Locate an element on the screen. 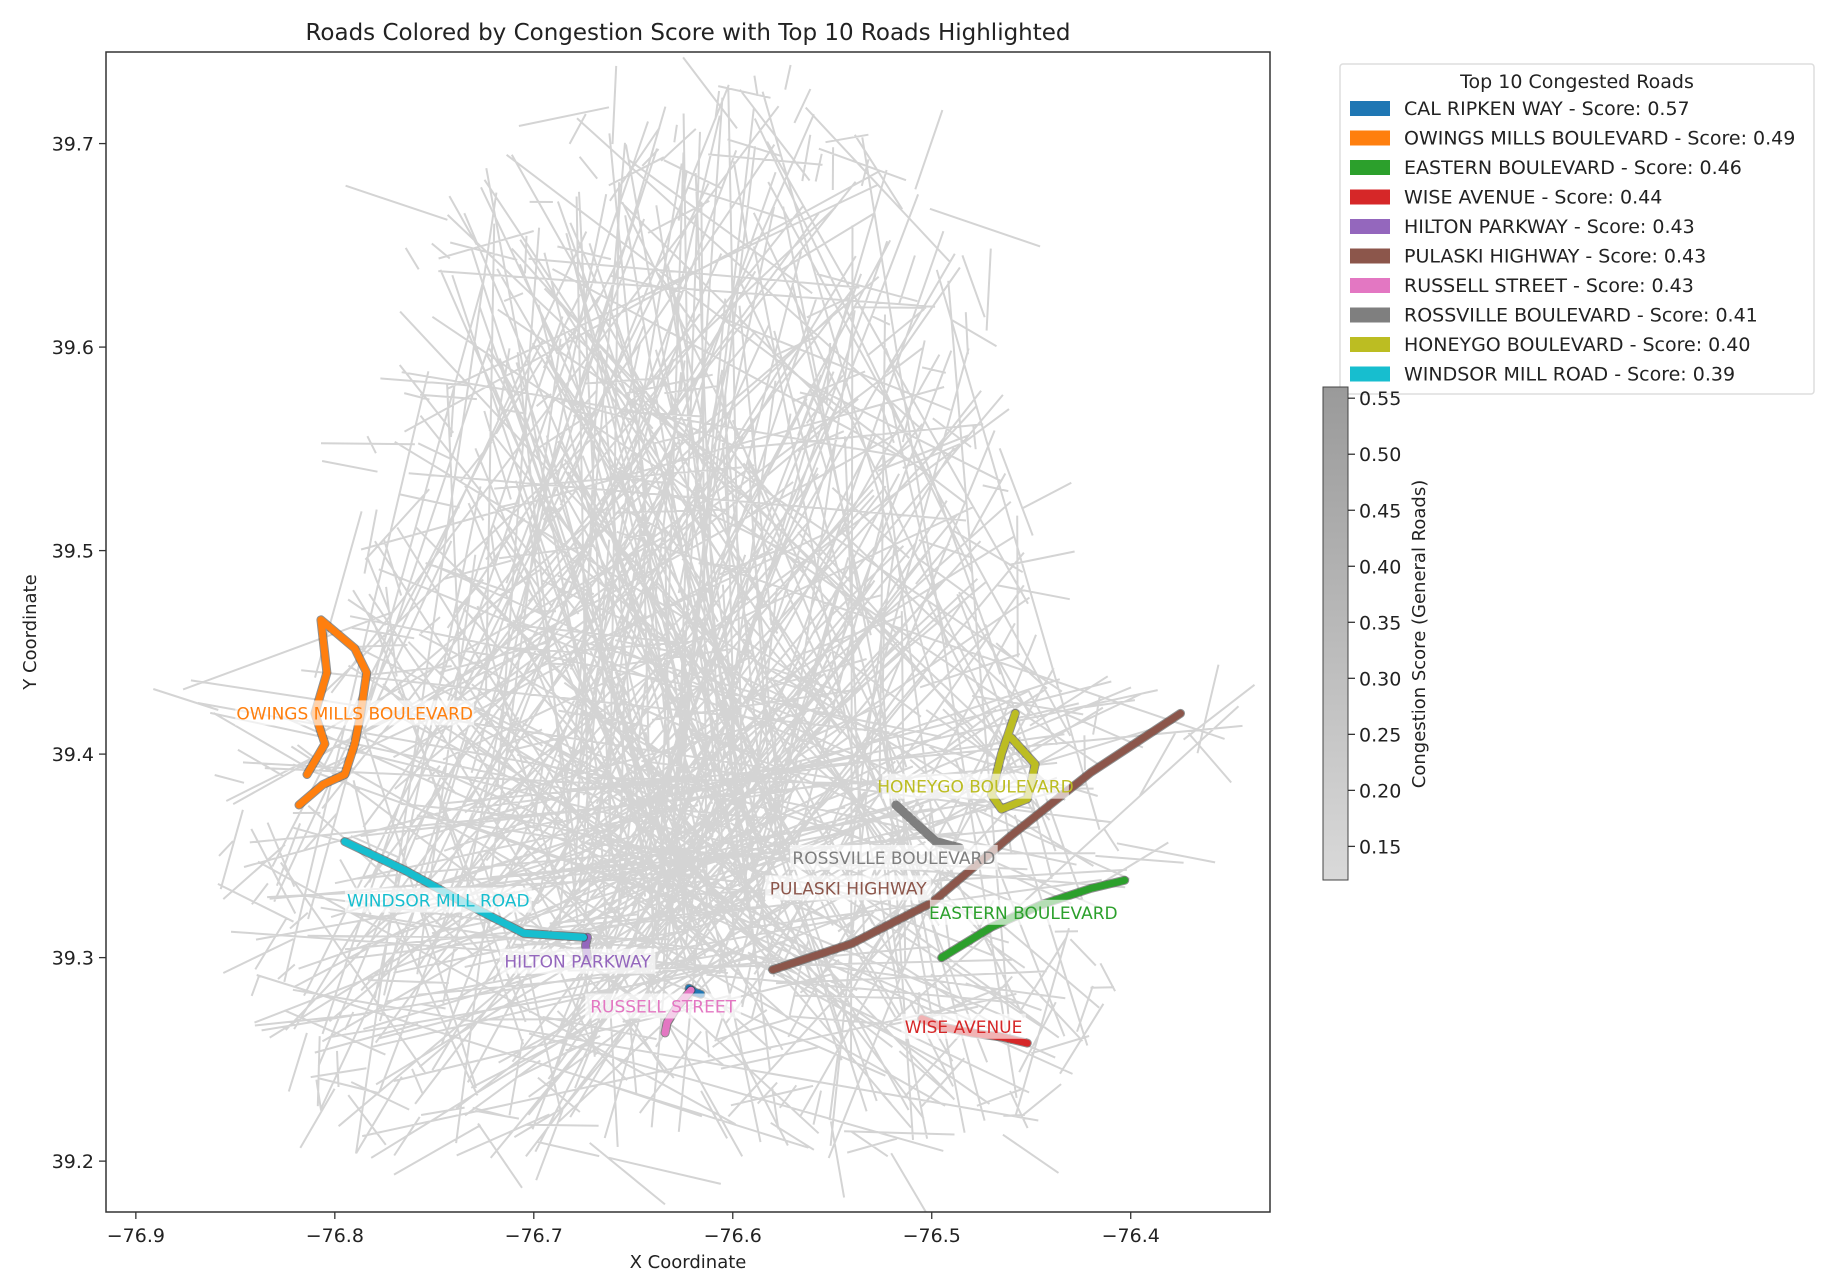 The width and height of the screenshot is (1821, 1287). colorbar-label: Congestion Score (General Roads) is located at coordinates (1419, 634).